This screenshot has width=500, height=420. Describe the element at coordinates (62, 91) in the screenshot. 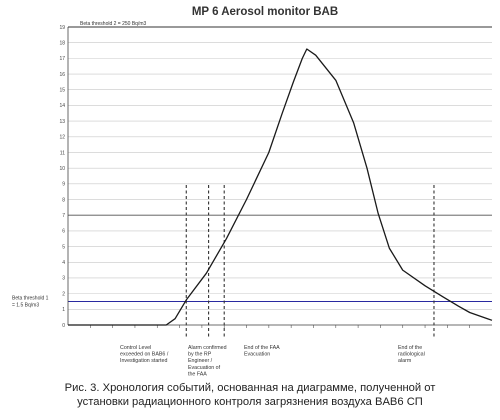

I see `y-tick-label: 15` at that location.